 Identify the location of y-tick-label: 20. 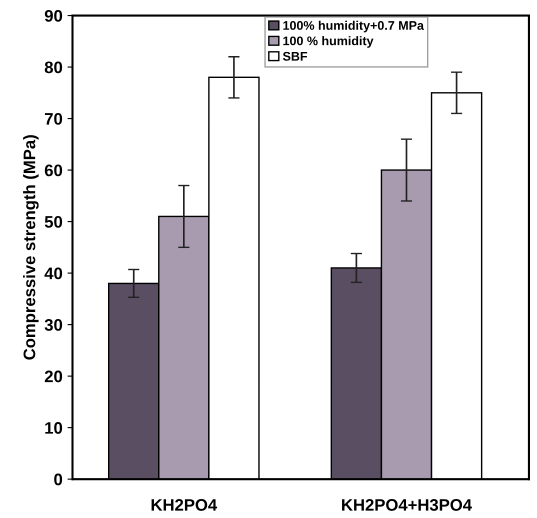
(53, 376).